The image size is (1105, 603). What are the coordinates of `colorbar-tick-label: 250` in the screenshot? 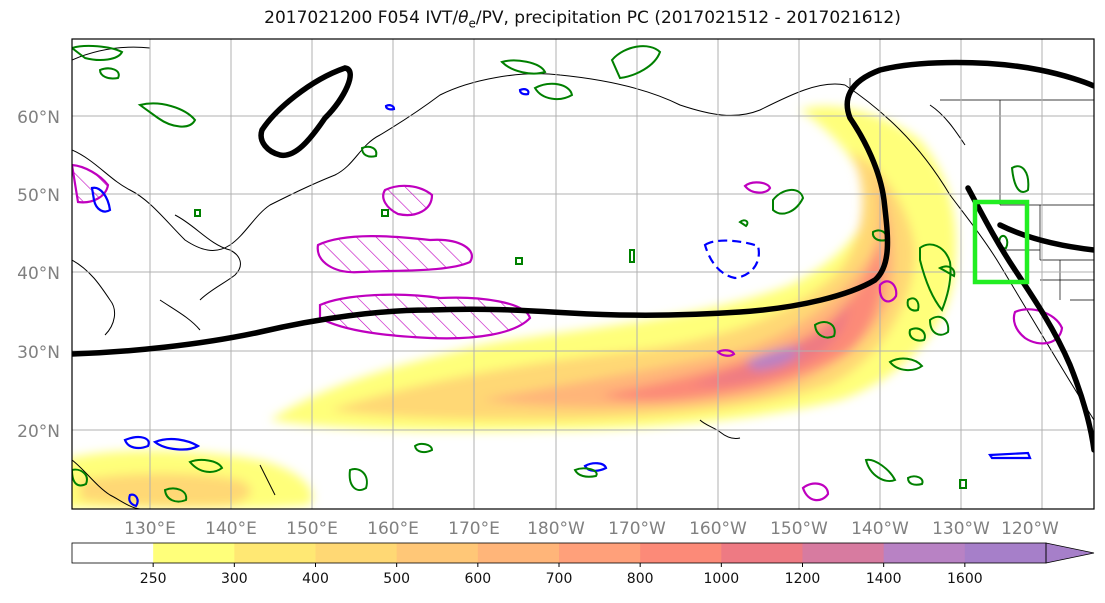 It's located at (153, 579).